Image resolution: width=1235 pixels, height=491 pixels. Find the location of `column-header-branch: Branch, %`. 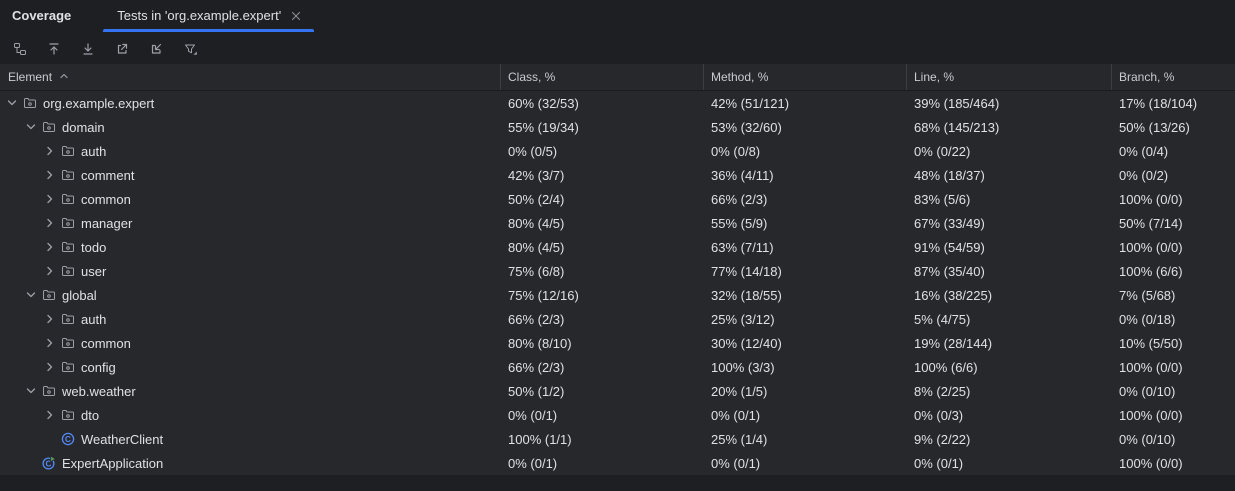

column-header-branch: Branch, % is located at coordinates (1173, 77).